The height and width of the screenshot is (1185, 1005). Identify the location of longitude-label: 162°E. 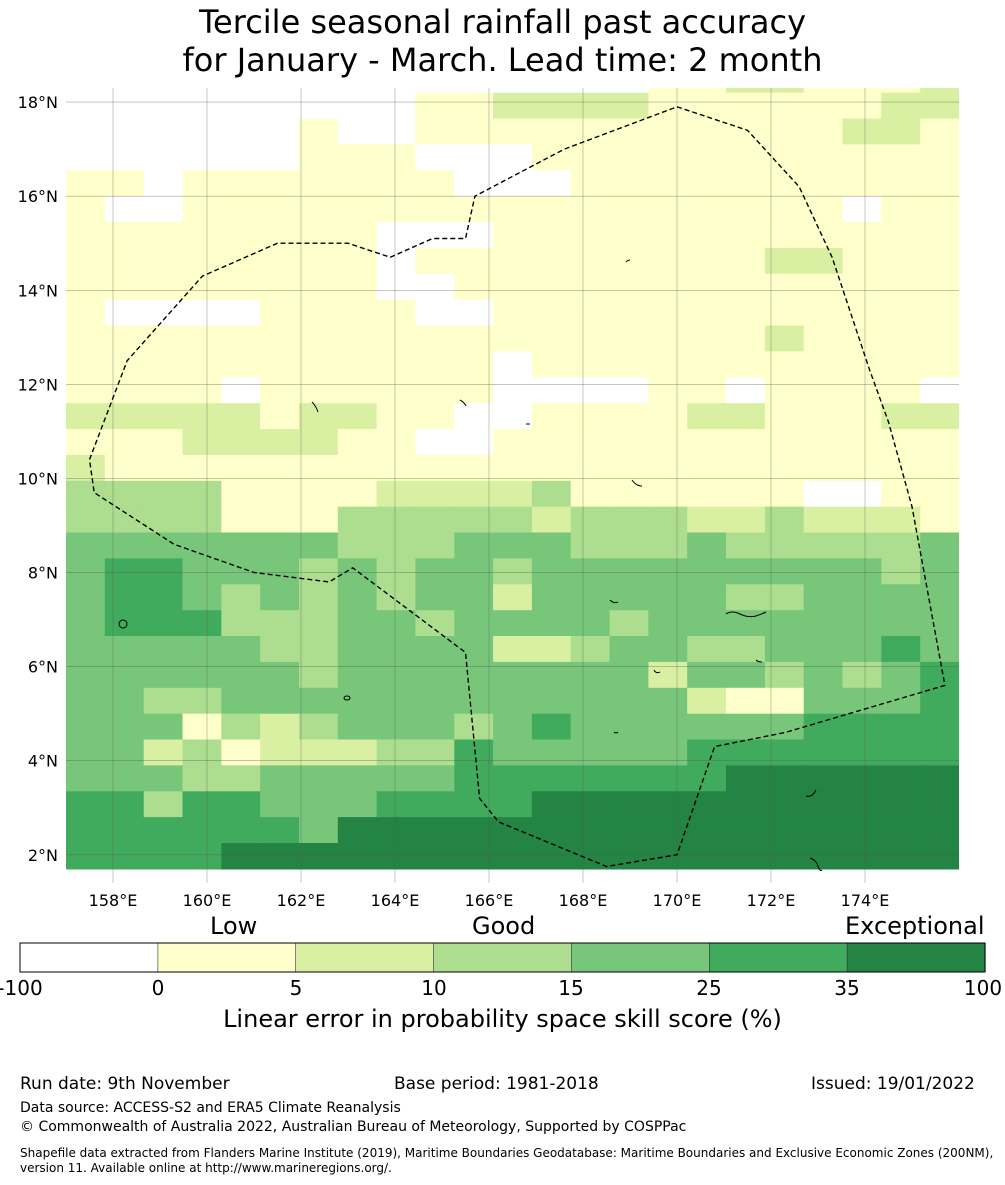
(301, 900).